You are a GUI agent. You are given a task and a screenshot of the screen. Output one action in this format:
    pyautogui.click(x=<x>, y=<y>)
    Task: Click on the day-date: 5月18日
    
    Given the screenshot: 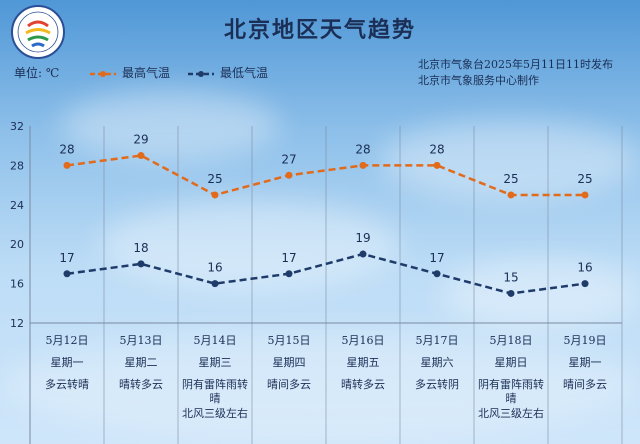 What is the action you would take?
    pyautogui.click(x=511, y=340)
    